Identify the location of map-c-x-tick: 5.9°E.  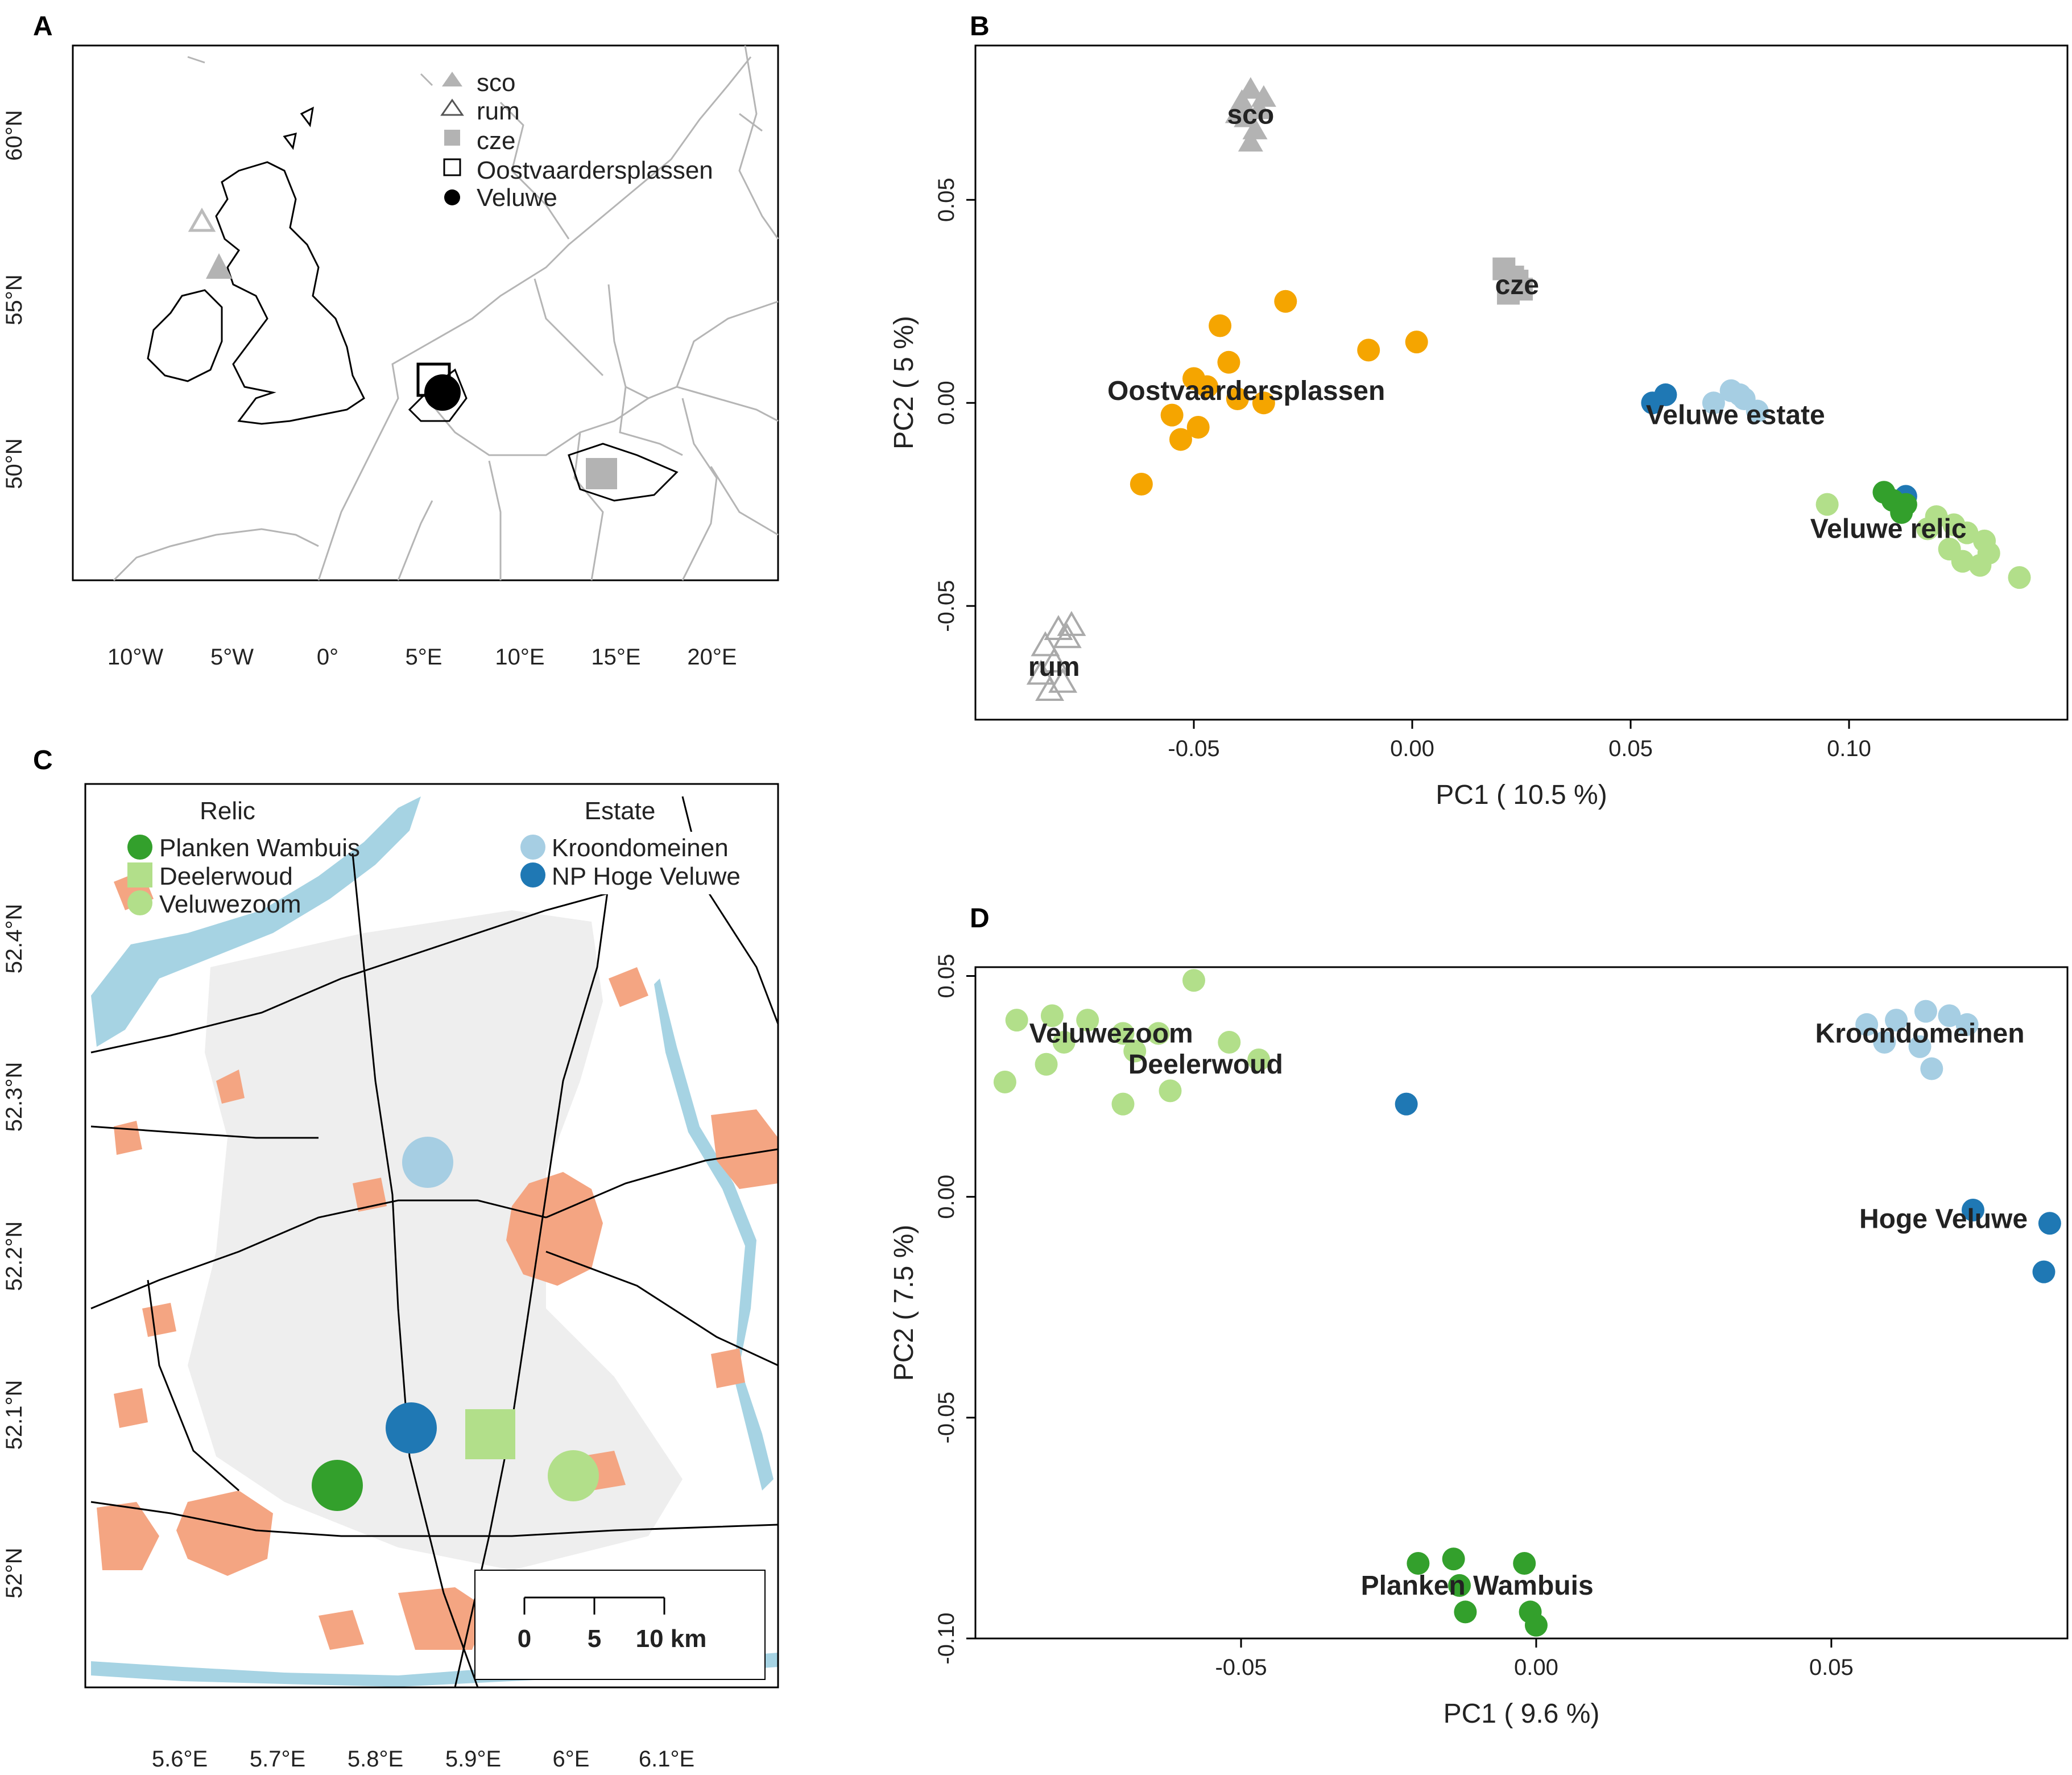
(473, 1760).